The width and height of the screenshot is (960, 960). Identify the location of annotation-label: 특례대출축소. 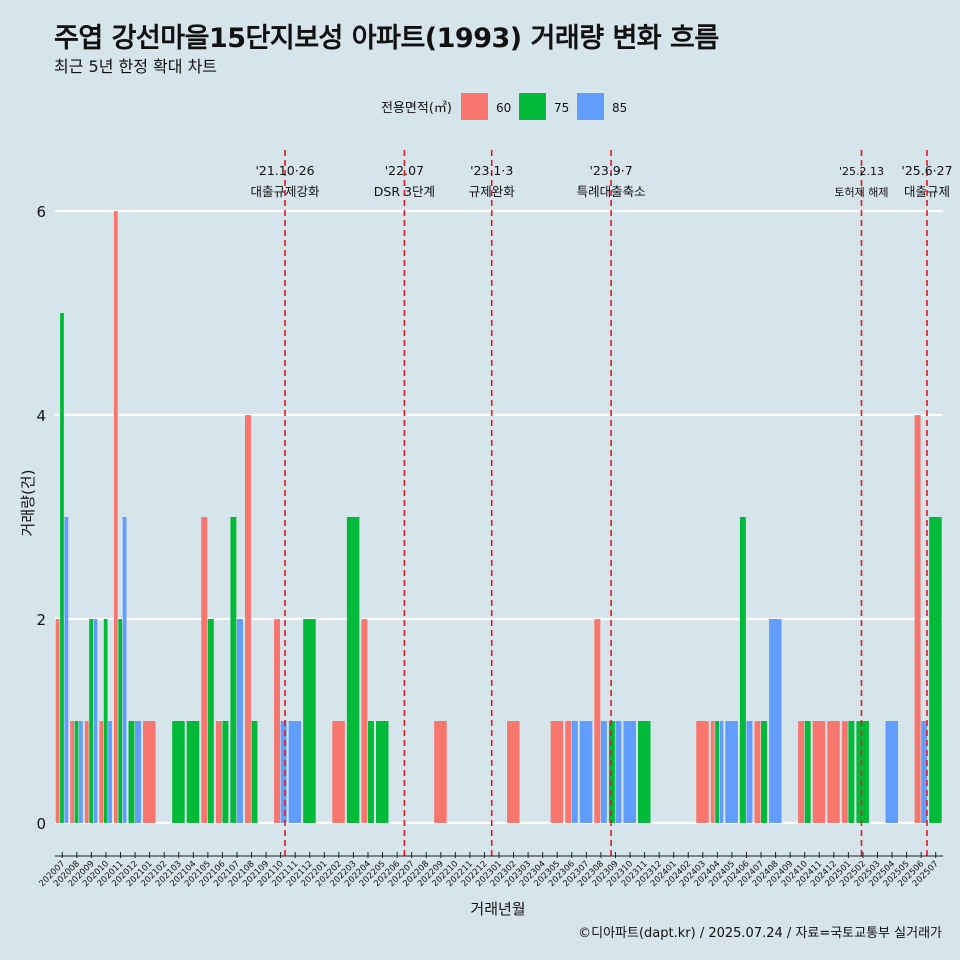
(611, 191).